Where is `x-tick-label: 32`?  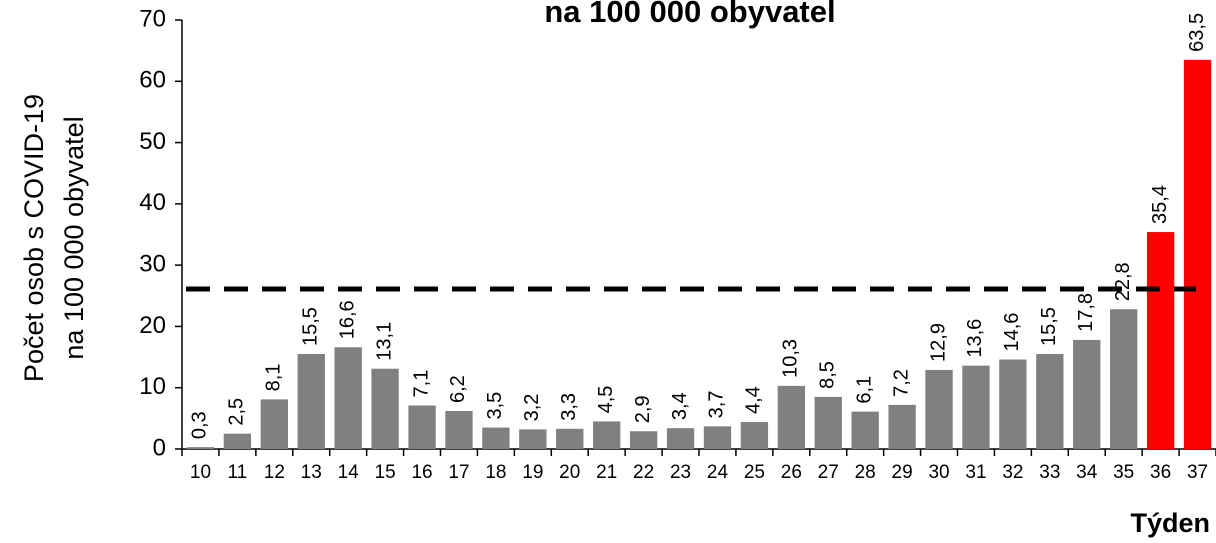 x-tick-label: 32 is located at coordinates (1012, 472).